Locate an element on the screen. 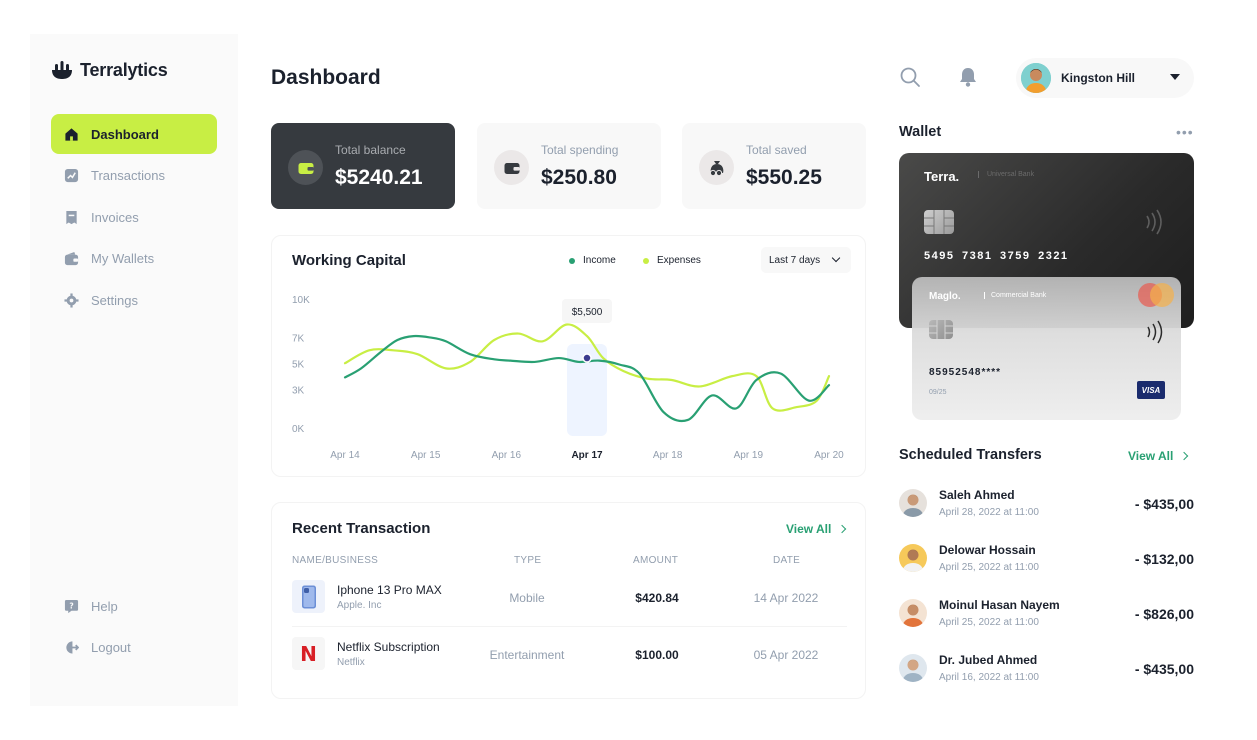 The image size is (1257, 740). legend-label: Income is located at coordinates (599, 260).